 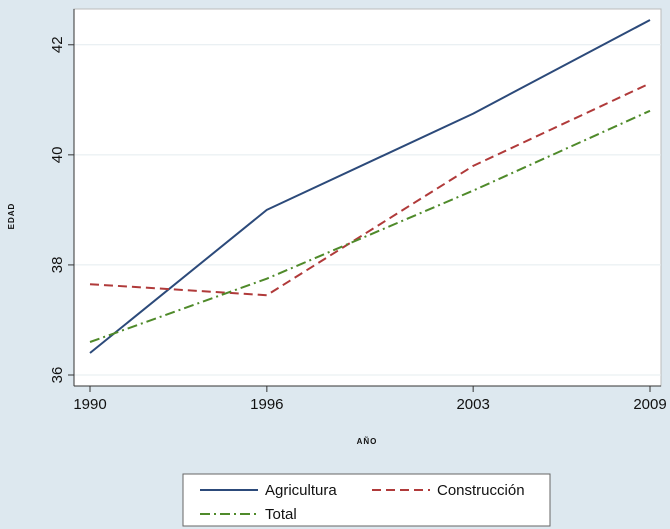 I want to click on y-tick-label: 42, so click(x=57, y=44).